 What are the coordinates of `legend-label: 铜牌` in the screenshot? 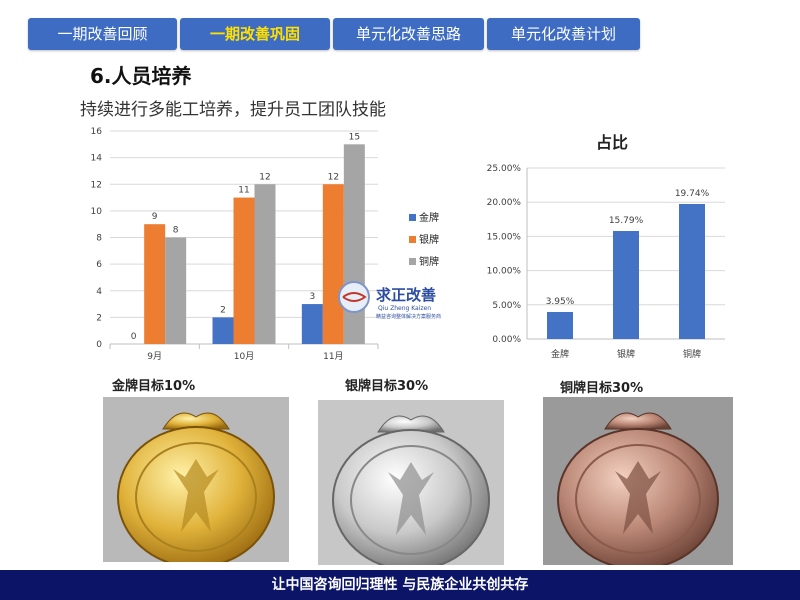 It's located at (429, 261).